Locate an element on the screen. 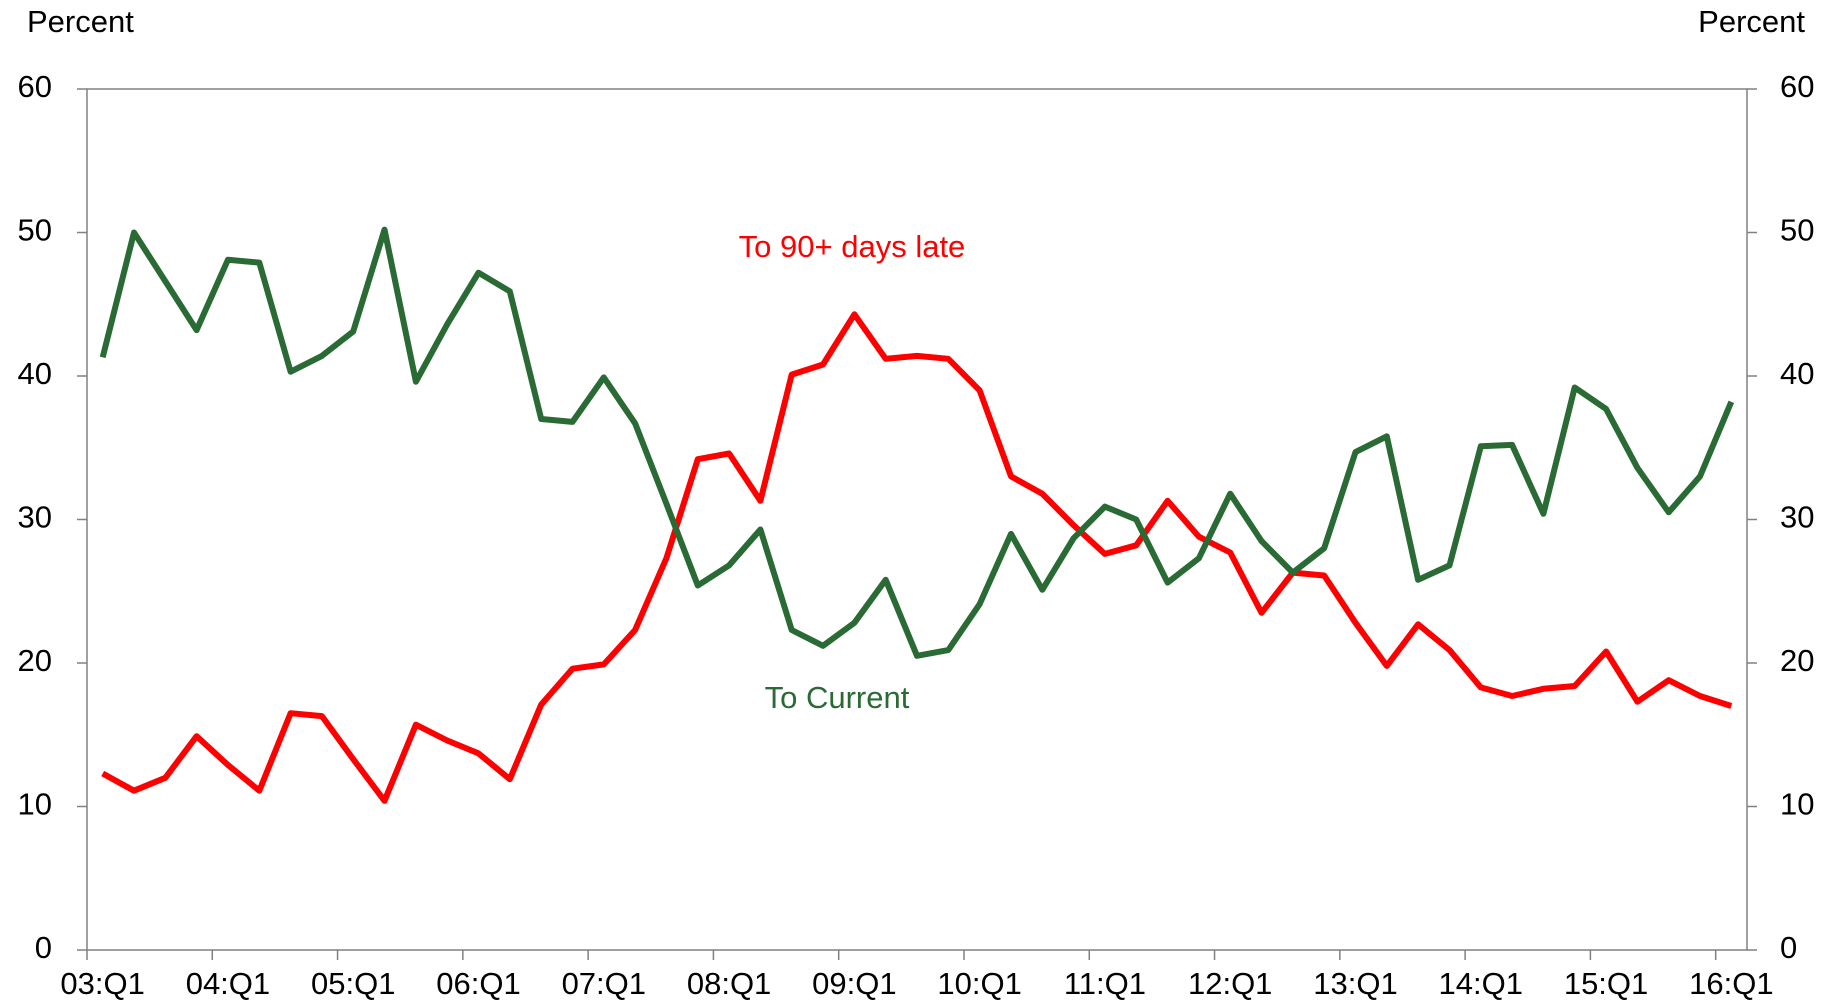 This screenshot has width=1832, height=1008. y-tick-label: 10 is located at coordinates (35, 804).